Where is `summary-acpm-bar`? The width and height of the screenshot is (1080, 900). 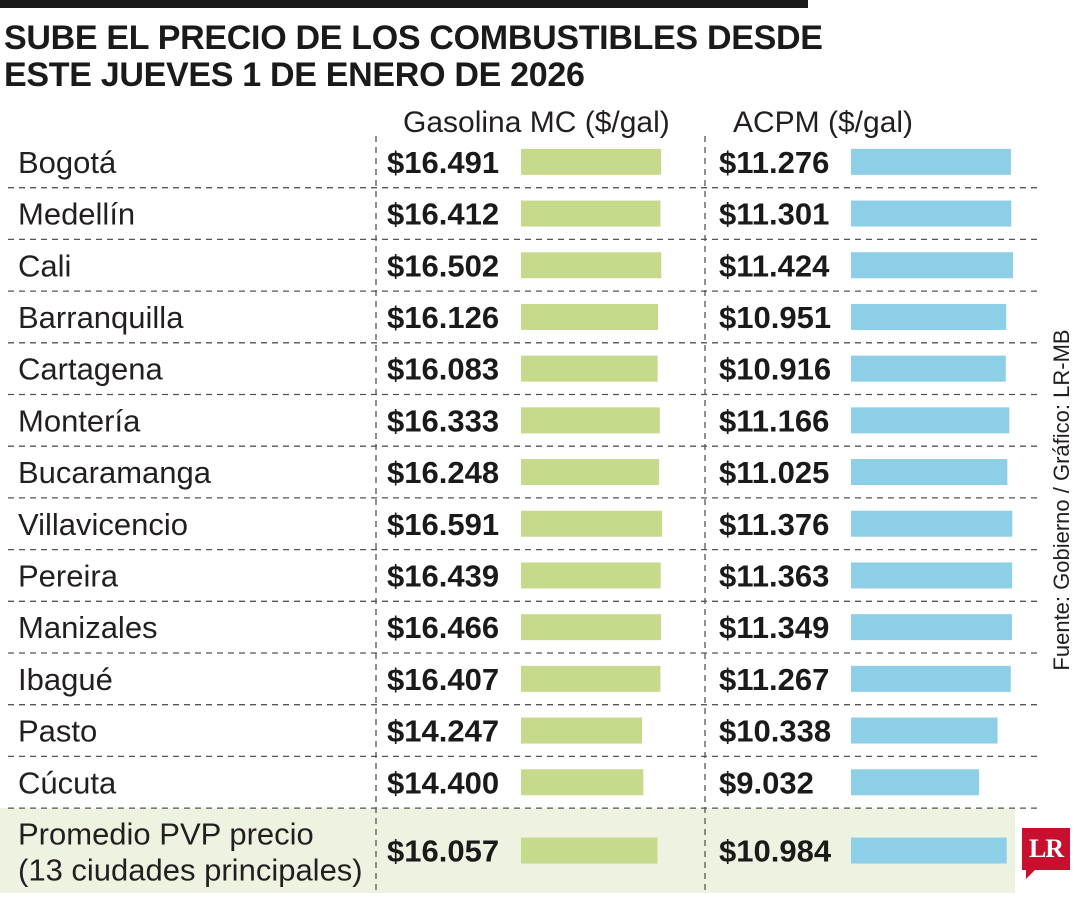 summary-acpm-bar is located at coordinates (929, 850).